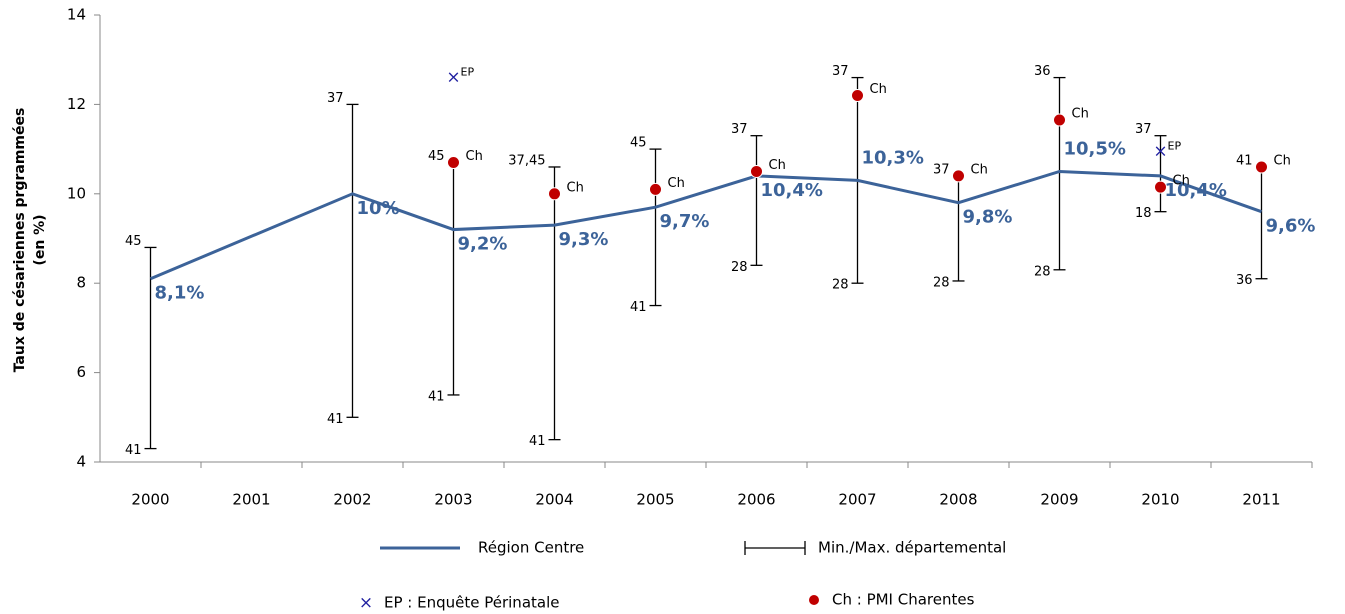 This screenshot has height=614, width=1345. Describe the element at coordinates (81, 283) in the screenshot. I see `y-tick-label: 8` at that location.